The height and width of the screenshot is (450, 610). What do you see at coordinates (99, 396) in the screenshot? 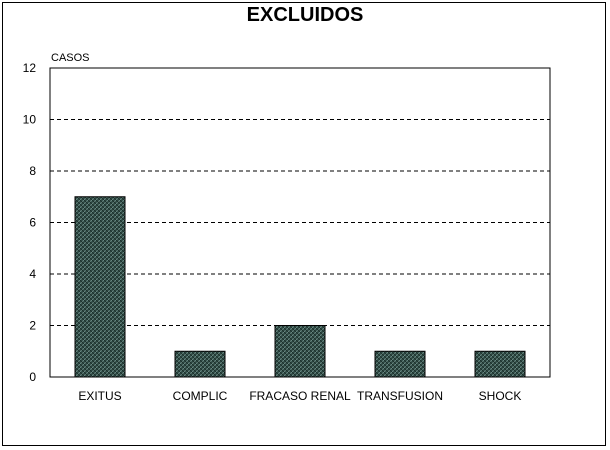
I see `x-tick-label: EXITUS` at bounding box center [99, 396].